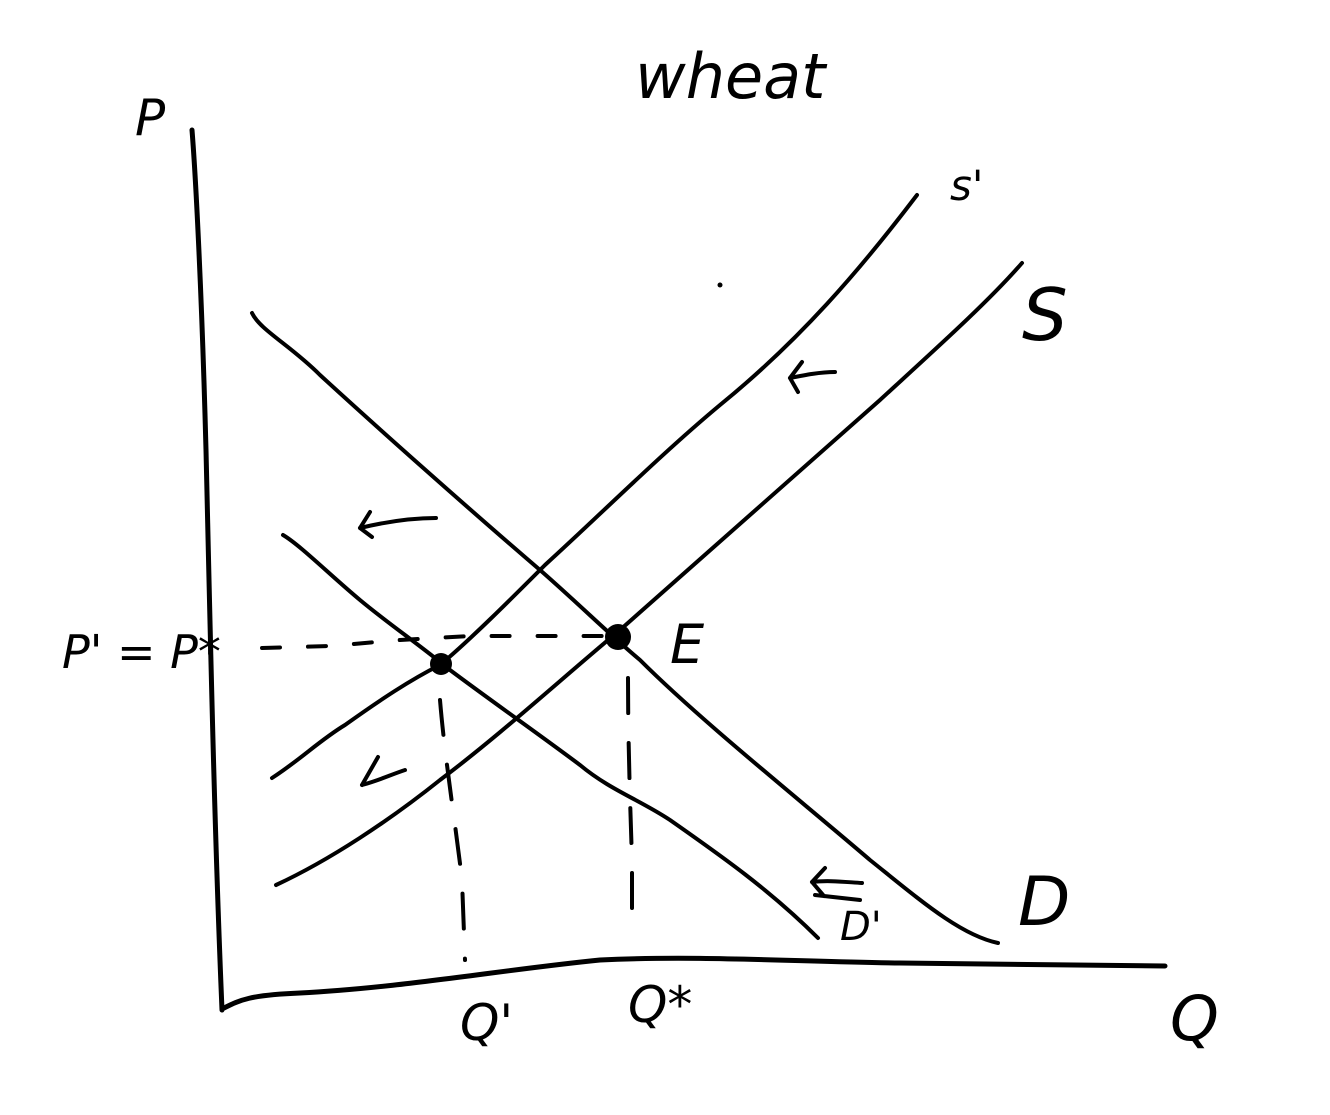 This screenshot has height=1115, width=1330. Describe the element at coordinates (720, 285) in the screenshot. I see `stray-dot` at that location.